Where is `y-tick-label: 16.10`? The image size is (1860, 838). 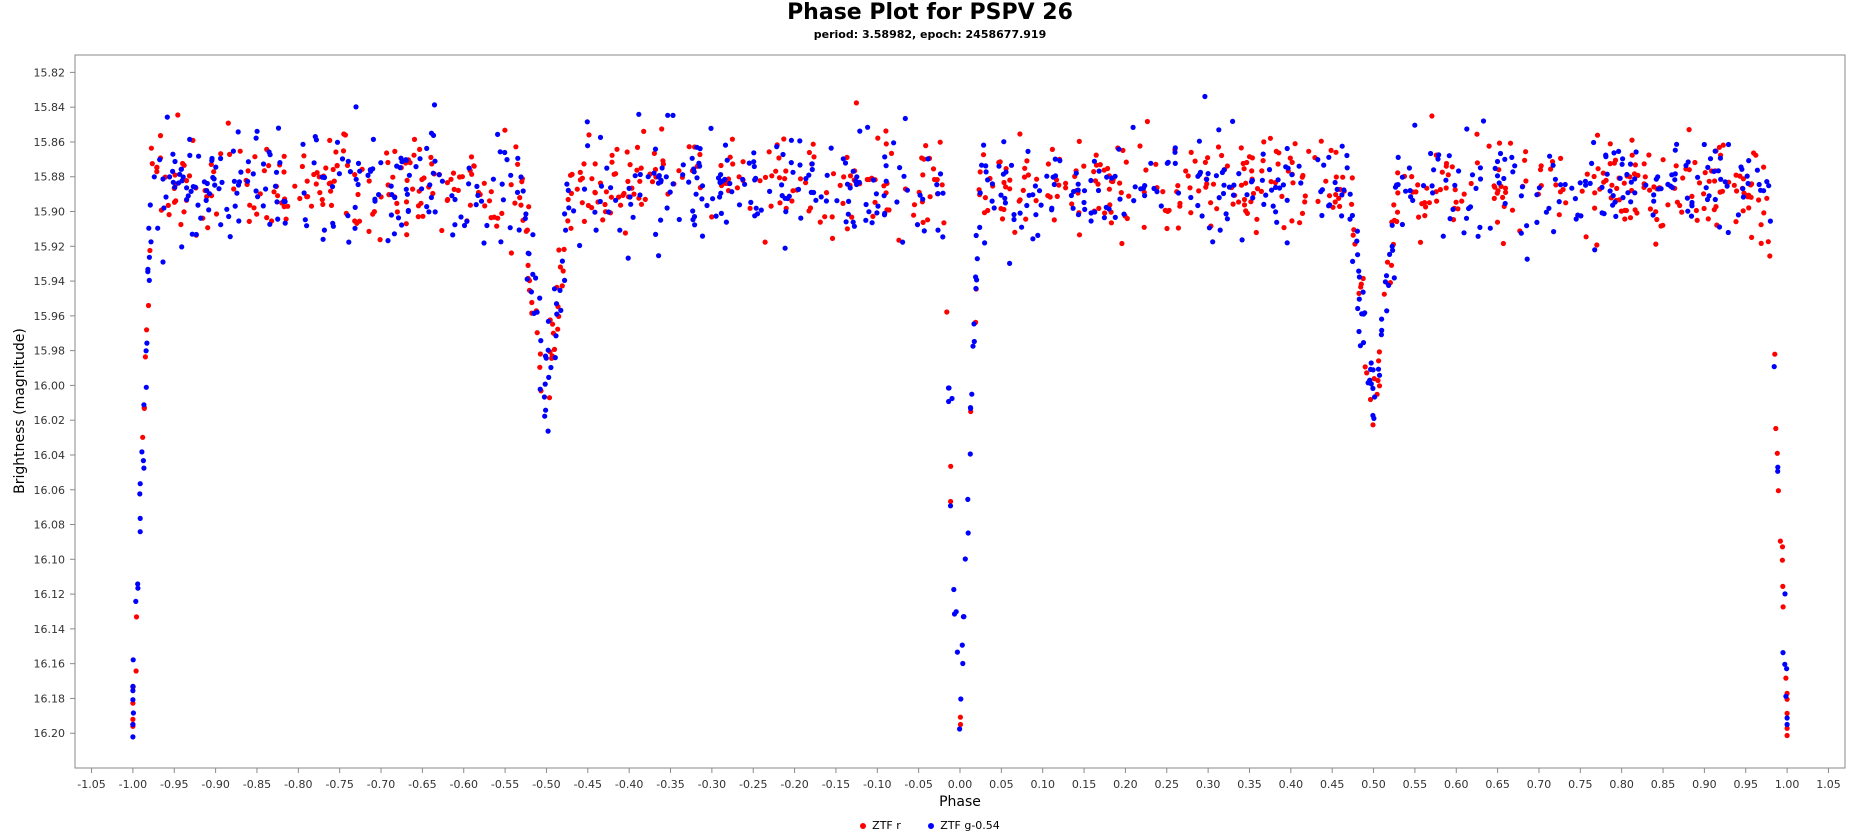 y-tick-label: 16.10 is located at coordinates (50, 559).